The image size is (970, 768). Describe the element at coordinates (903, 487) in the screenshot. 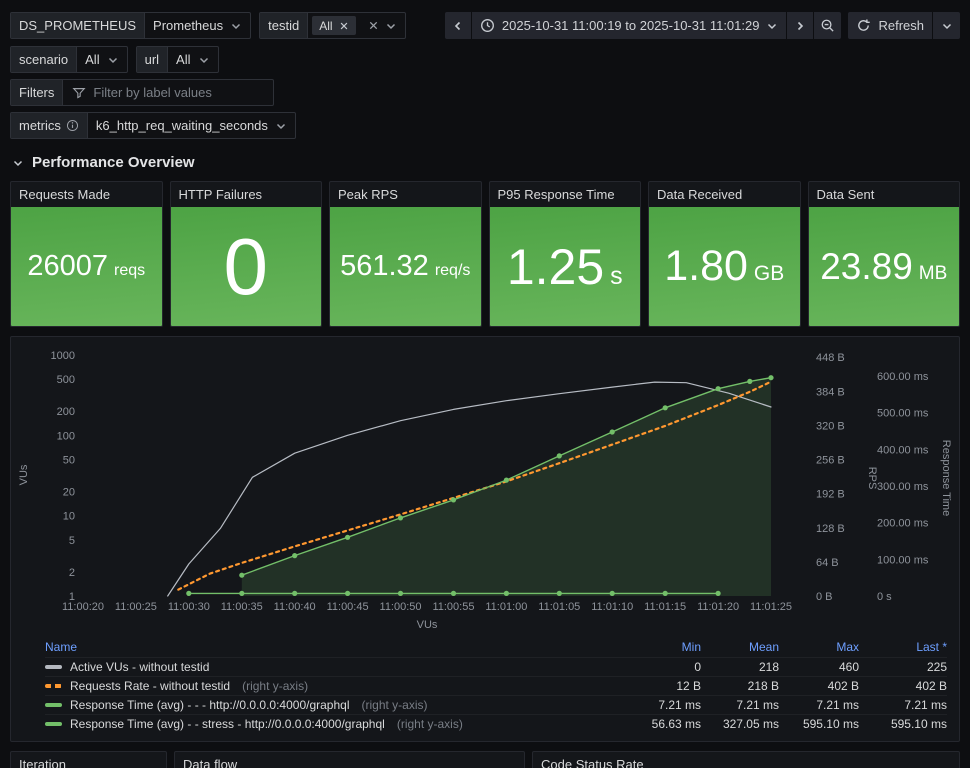

I see `svg-text: 300.00 ms` at that location.